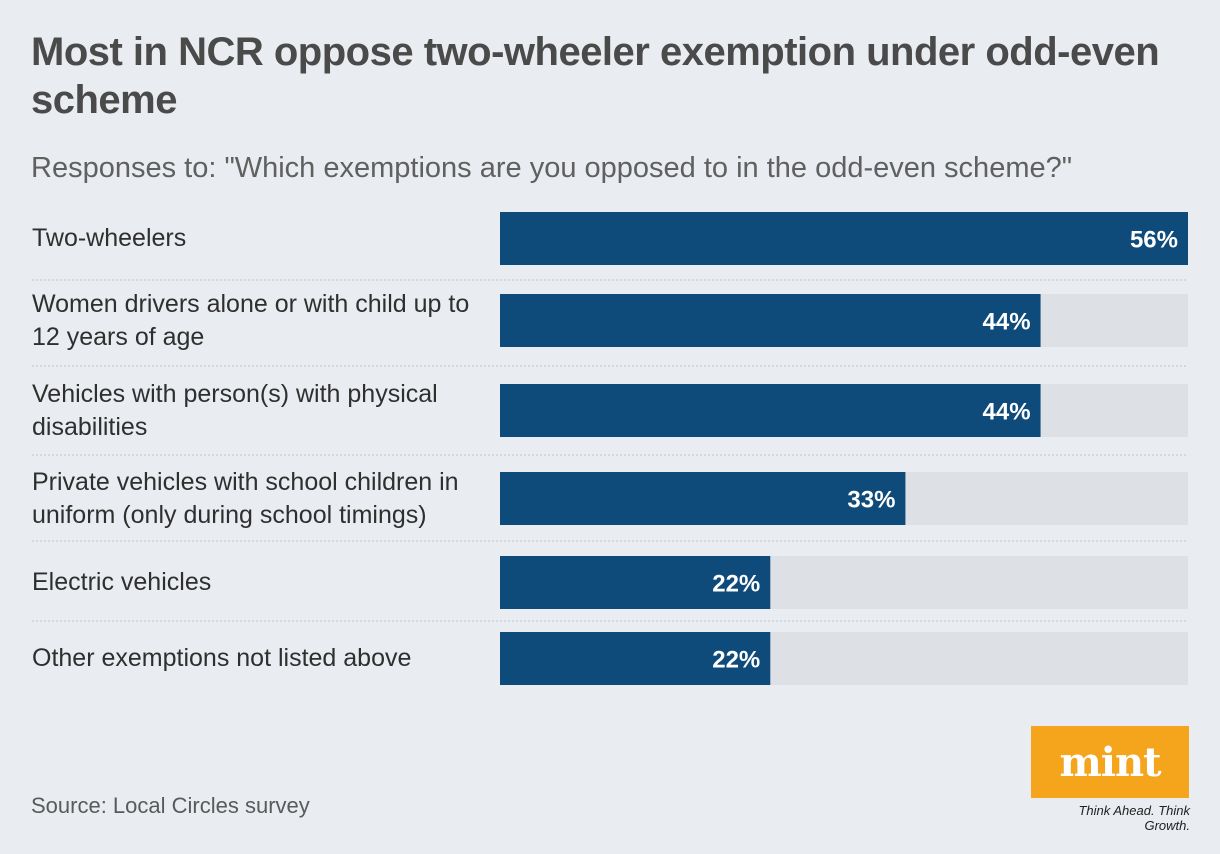  I want to click on logo-tagline: Think Ahead. Think Growth., so click(1134, 818).